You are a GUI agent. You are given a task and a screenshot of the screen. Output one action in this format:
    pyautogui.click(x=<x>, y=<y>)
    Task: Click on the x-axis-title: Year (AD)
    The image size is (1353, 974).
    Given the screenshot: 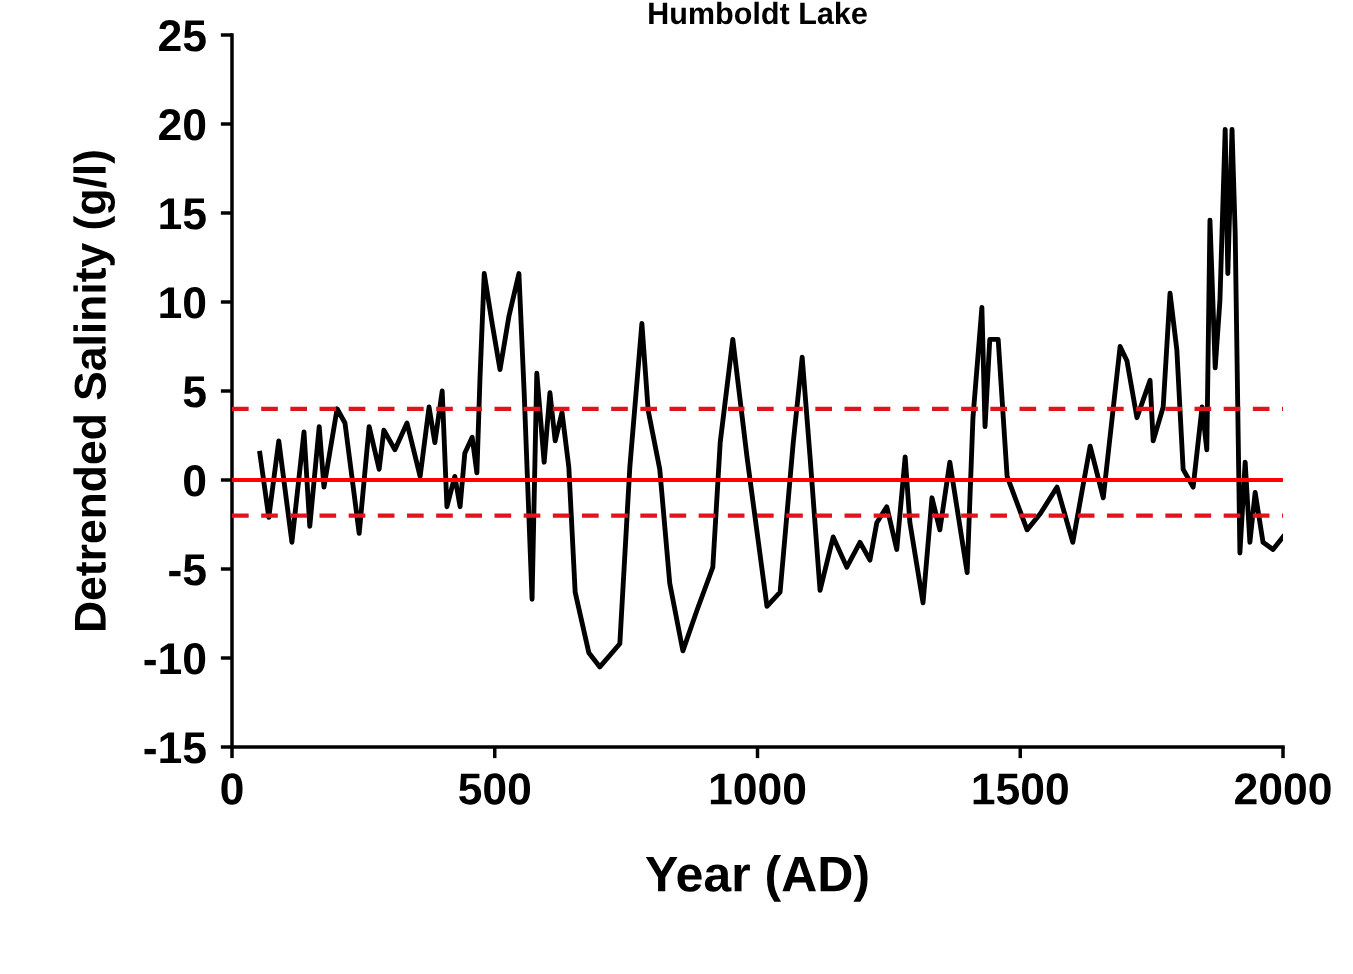 What is the action you would take?
    pyautogui.click(x=756, y=878)
    